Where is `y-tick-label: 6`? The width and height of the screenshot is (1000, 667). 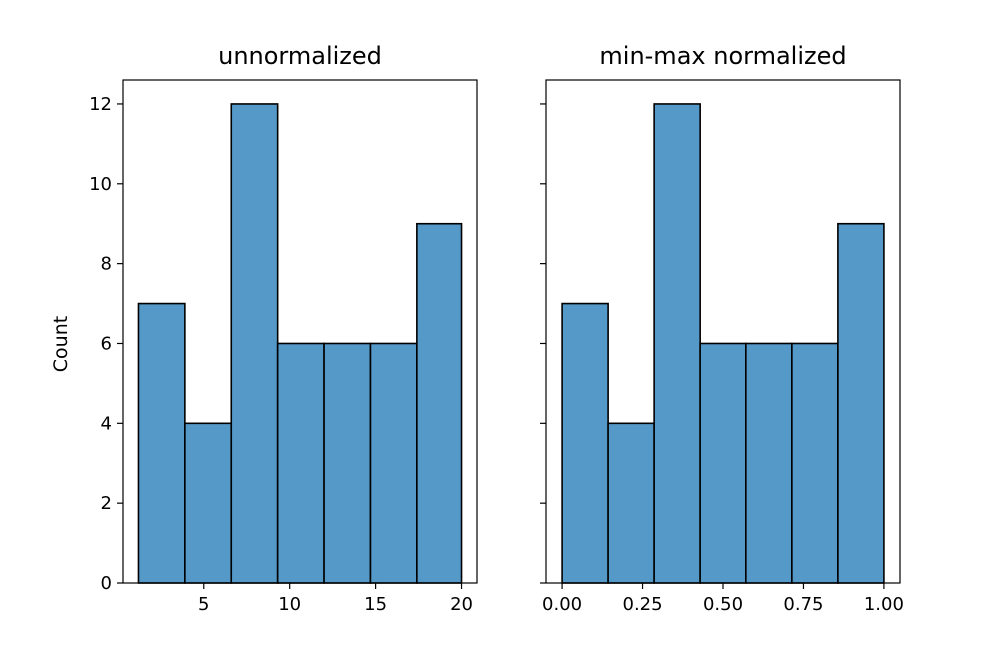
y-tick-label: 6 is located at coordinates (106, 343).